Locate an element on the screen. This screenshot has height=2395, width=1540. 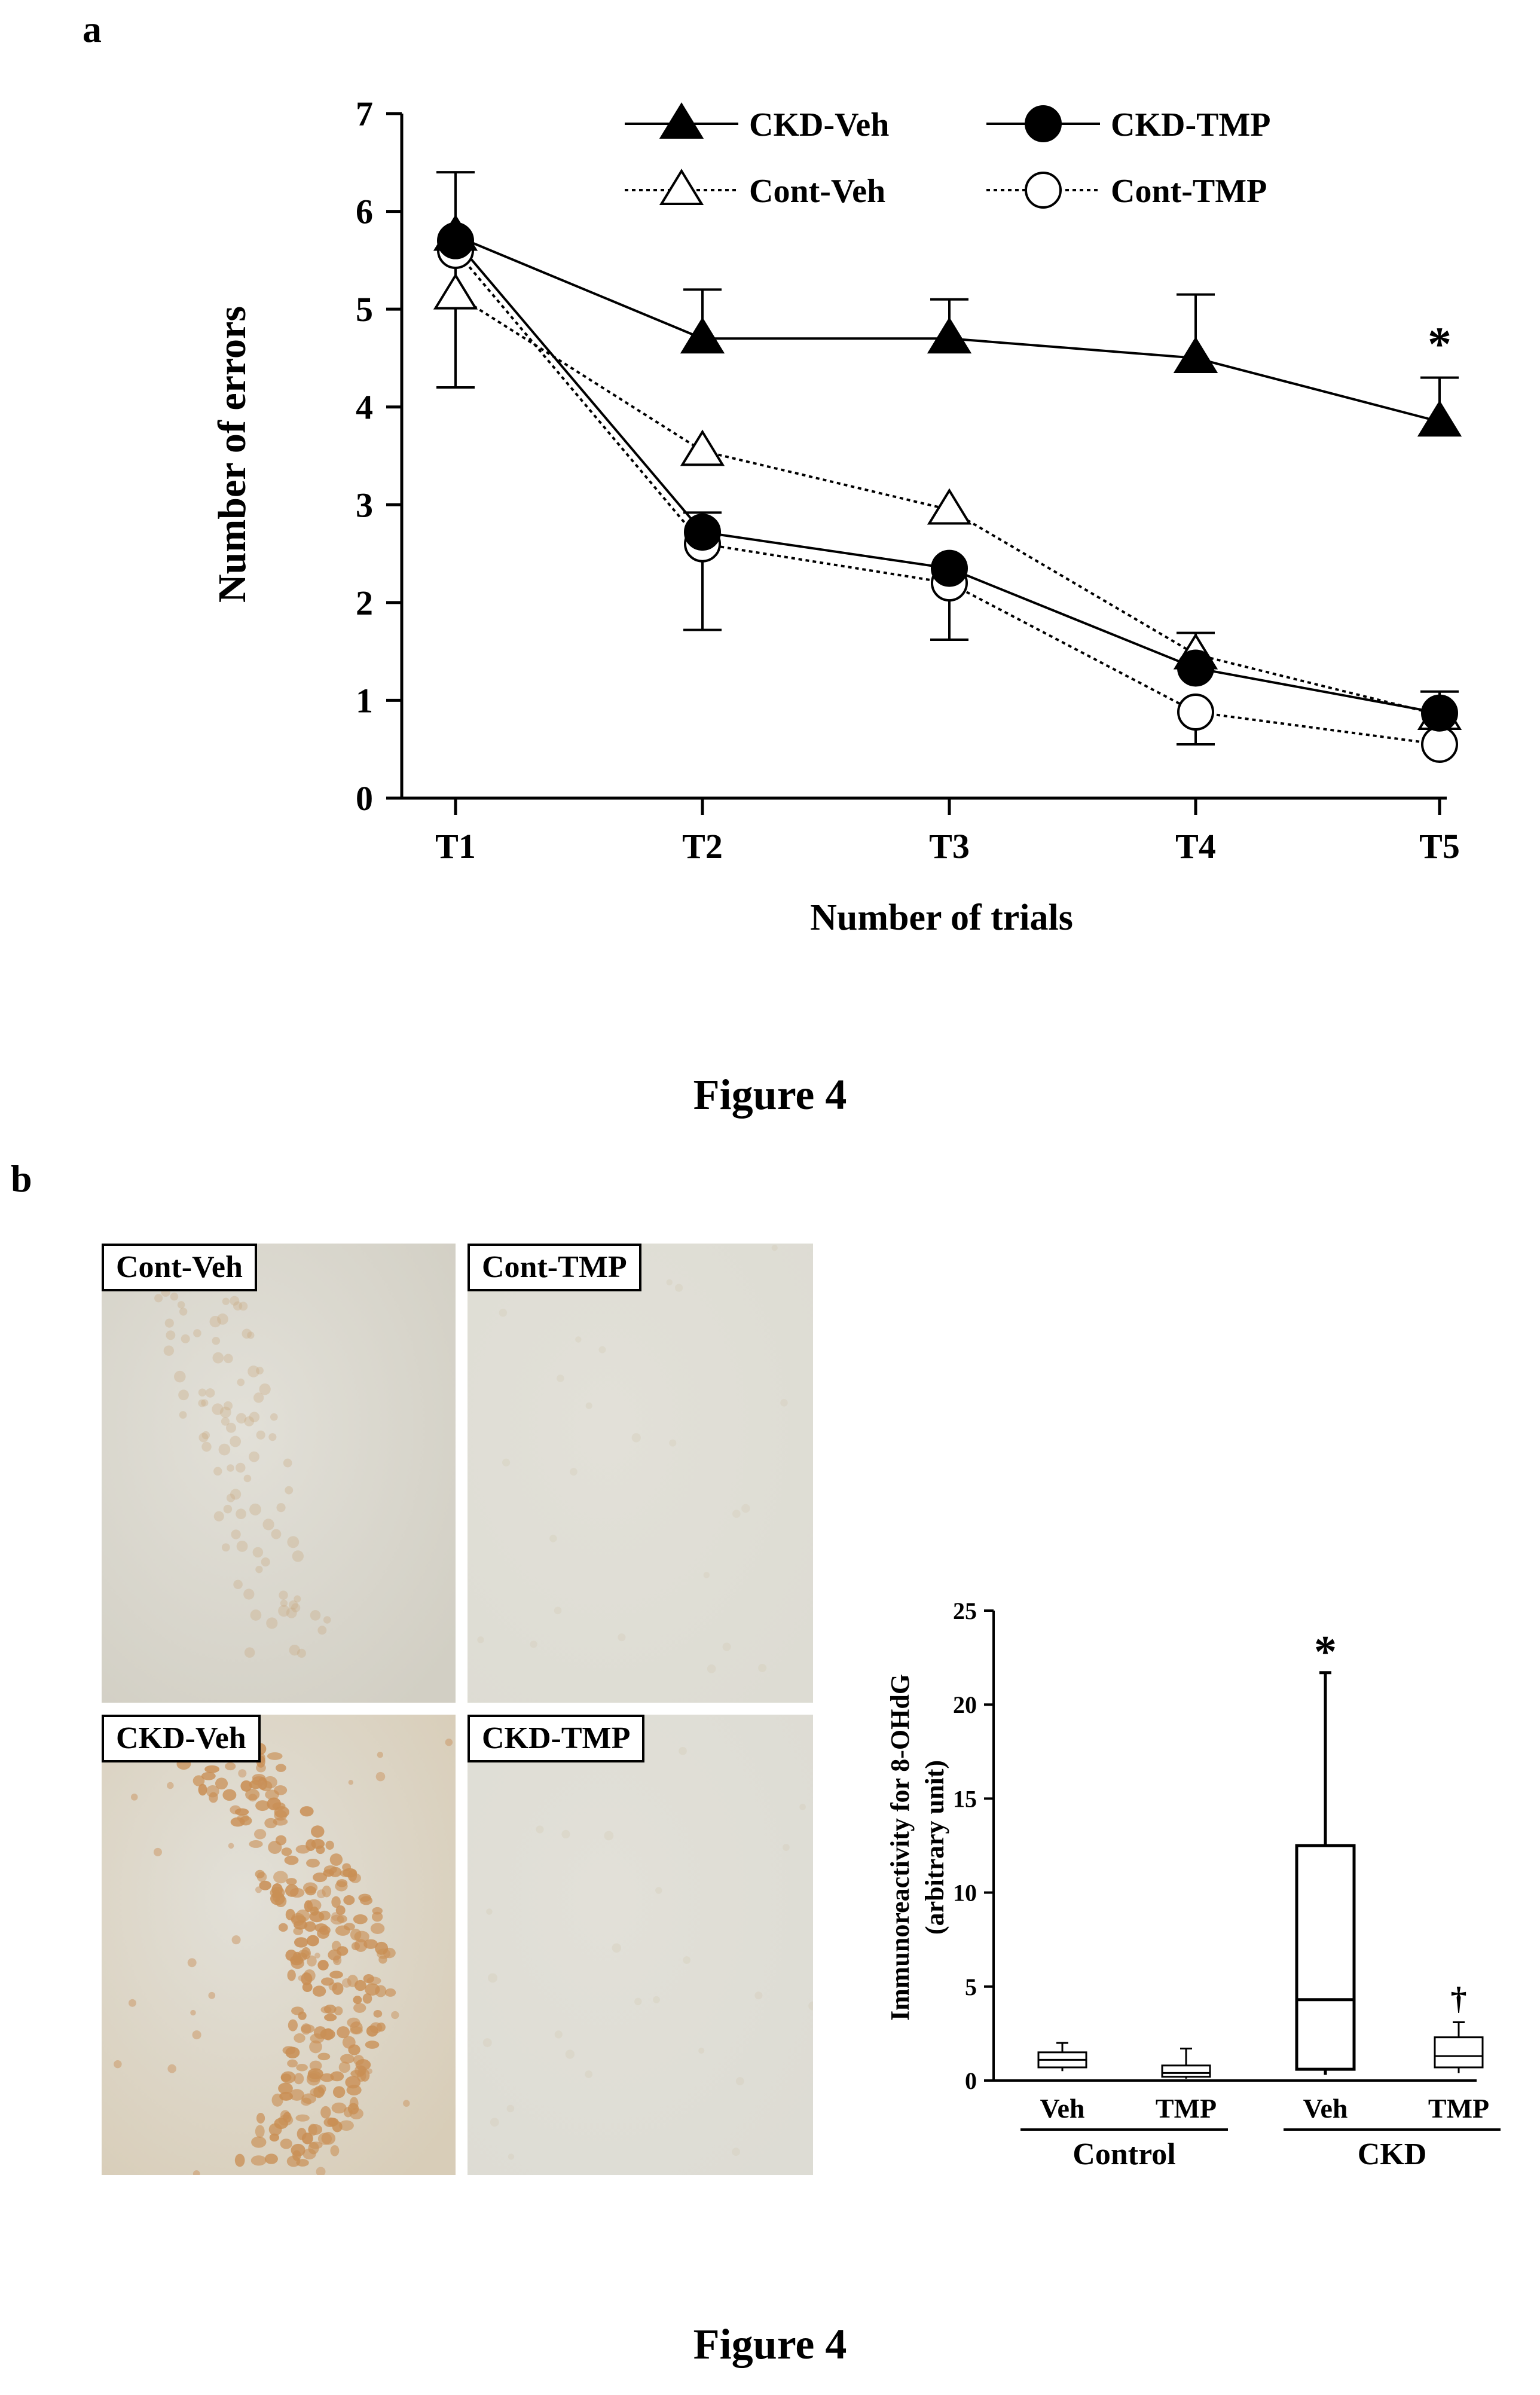
y-axis-label: (arbitrary unit) is located at coordinates (934, 1848).